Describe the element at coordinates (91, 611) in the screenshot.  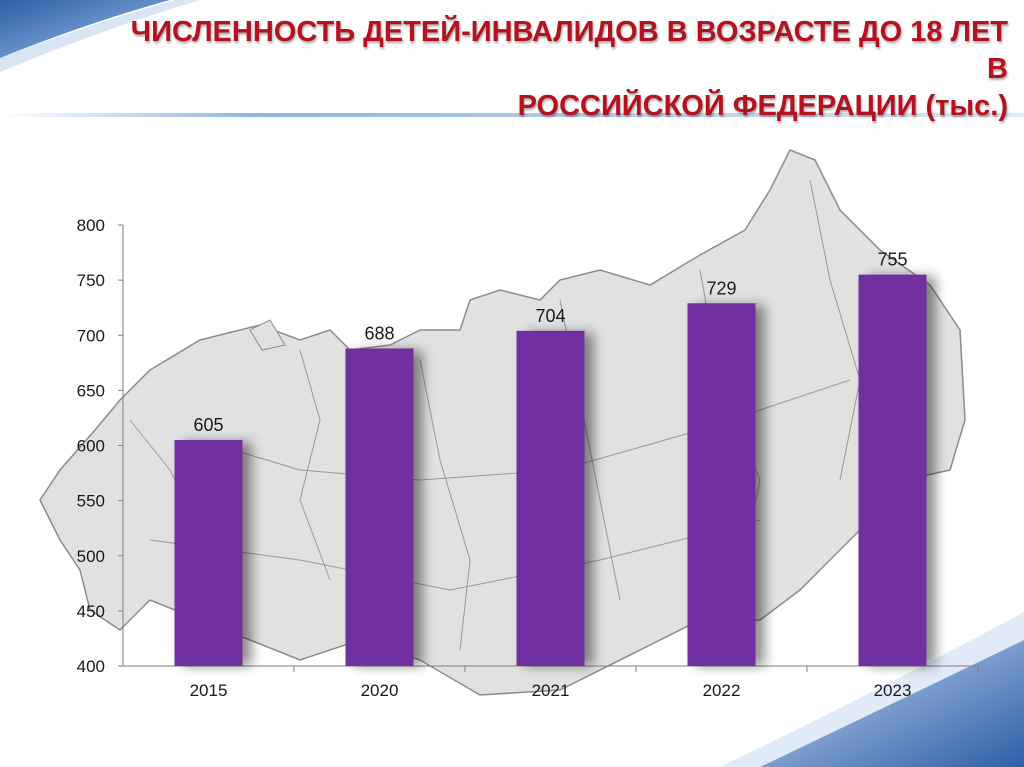
I see `y-tick-label: 450` at that location.